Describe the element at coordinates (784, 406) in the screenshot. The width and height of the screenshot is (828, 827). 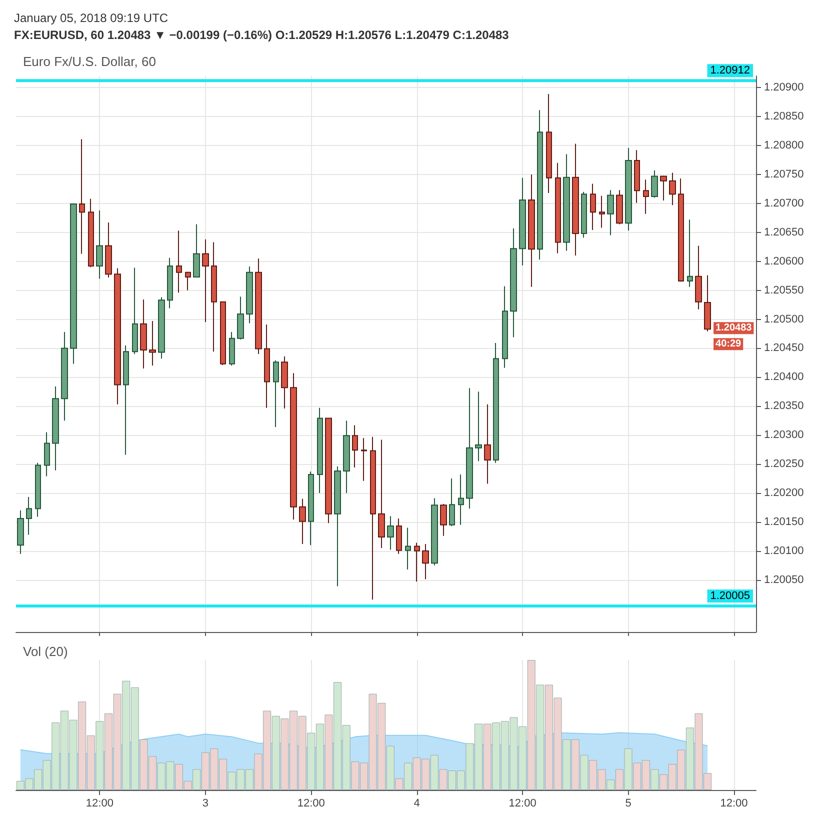
I see `y-tick-label: 1.20350` at that location.